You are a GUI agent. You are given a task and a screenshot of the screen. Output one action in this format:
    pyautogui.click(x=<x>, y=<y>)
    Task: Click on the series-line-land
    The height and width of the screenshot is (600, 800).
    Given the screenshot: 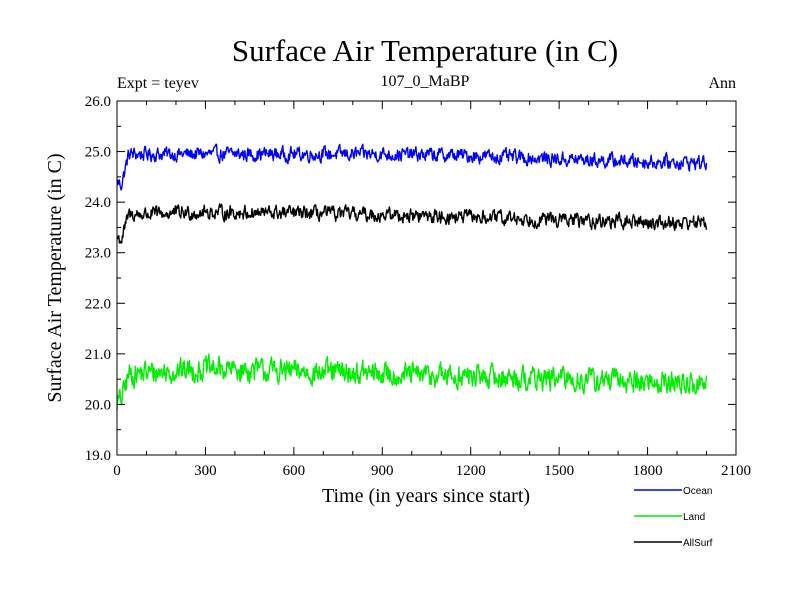 What is the action you would take?
    pyautogui.click(x=412, y=382)
    